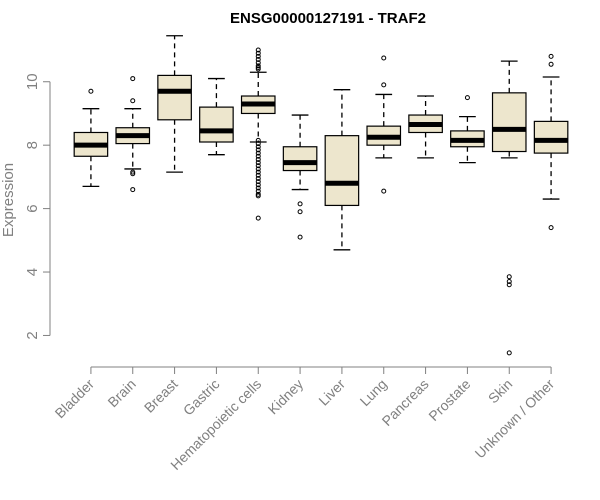  I want to click on x-tick-label: Lung, so click(373, 392).